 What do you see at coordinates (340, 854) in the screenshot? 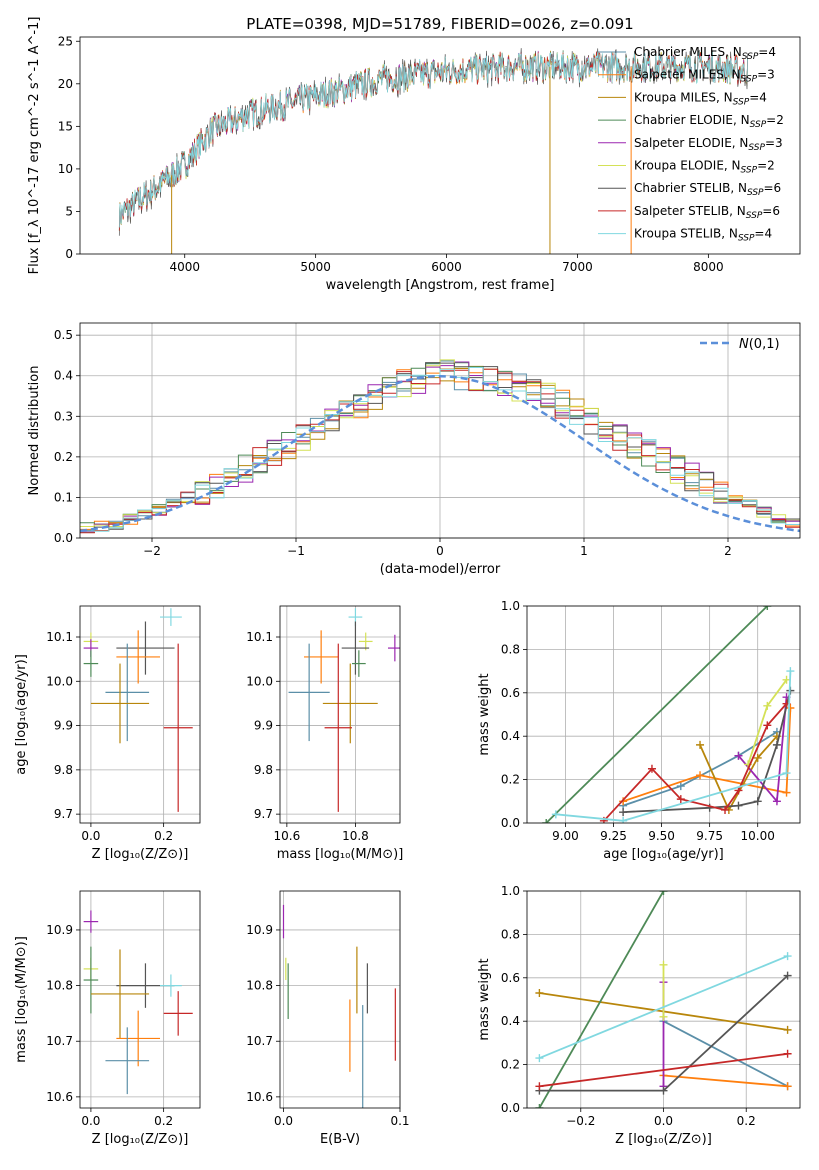
I see `x-axis-label: mass [log₁₀(M/M⊙)]` at bounding box center [340, 854].